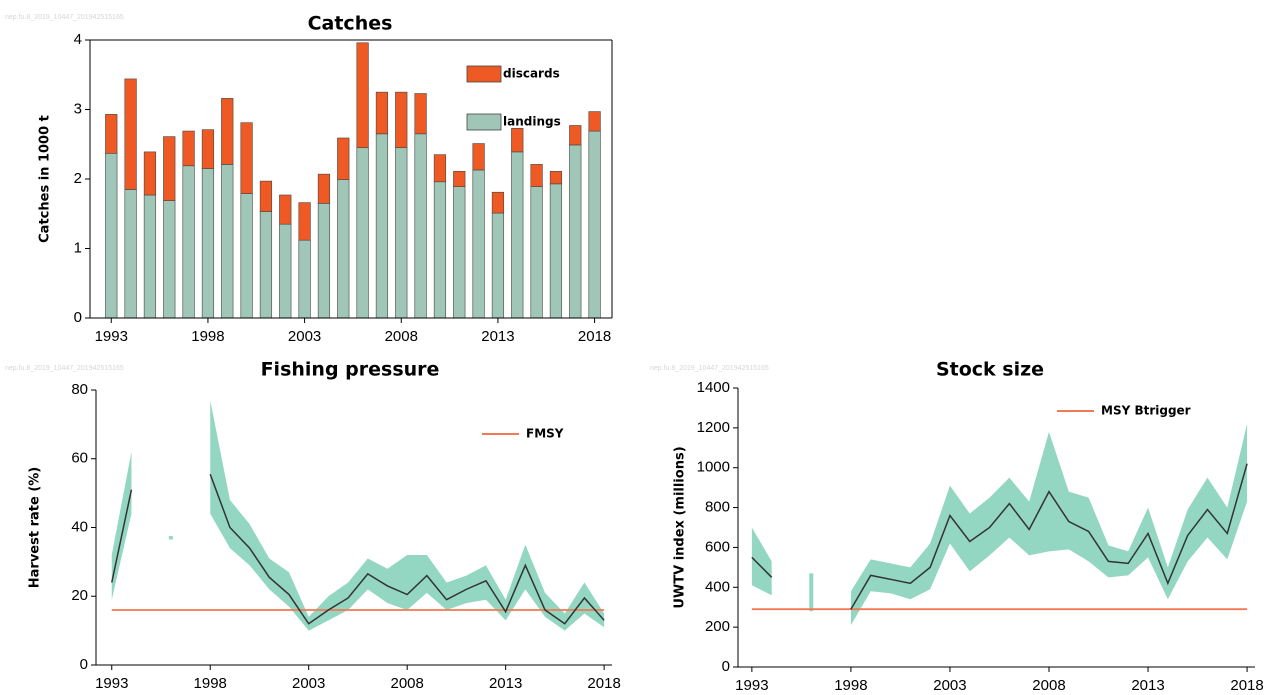 The image size is (1274, 695). What do you see at coordinates (78, 108) in the screenshot?
I see `y-tick-label: 3` at bounding box center [78, 108].